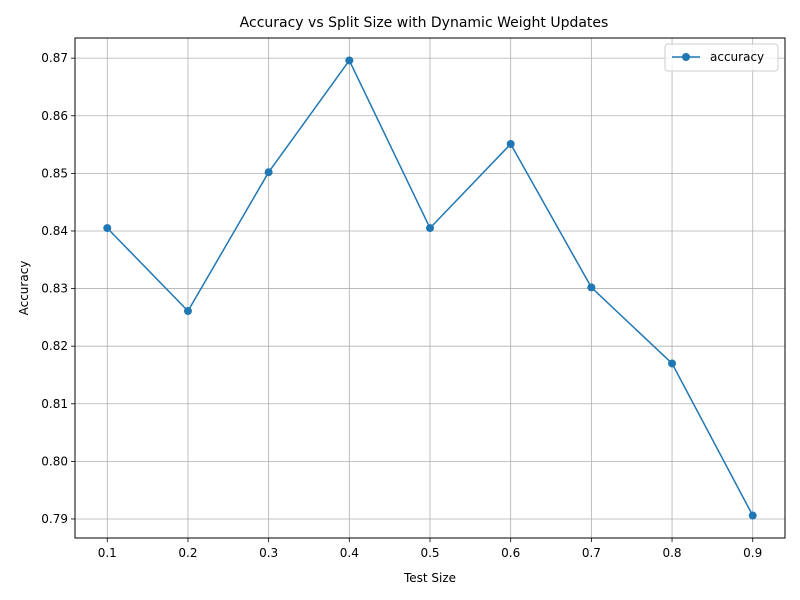 The image size is (800, 600). I want to click on x-tick-label: 0.3, so click(268, 553).